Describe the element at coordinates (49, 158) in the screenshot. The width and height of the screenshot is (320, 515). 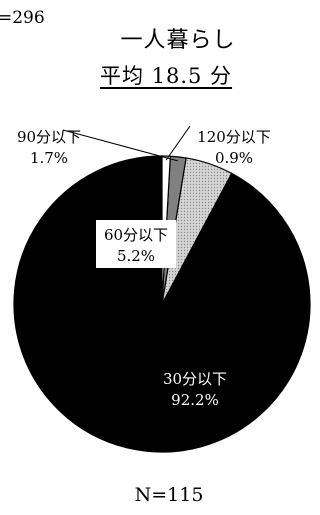
I see `slice-value-label: 1.7%` at that location.